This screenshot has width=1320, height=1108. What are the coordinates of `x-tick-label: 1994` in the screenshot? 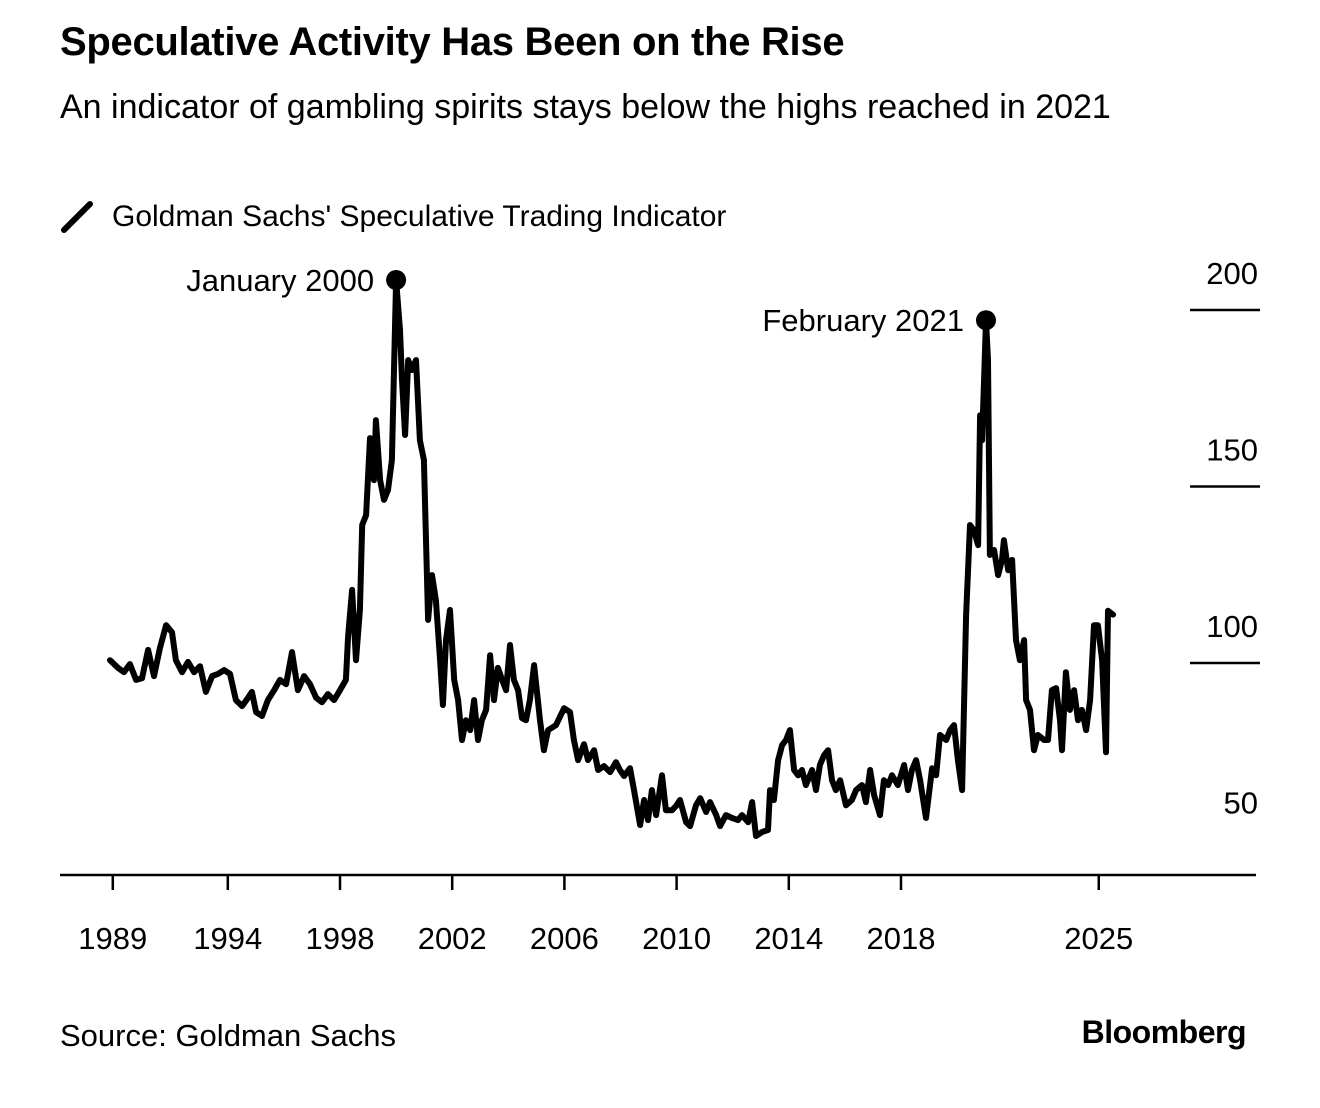 It's located at (227, 938).